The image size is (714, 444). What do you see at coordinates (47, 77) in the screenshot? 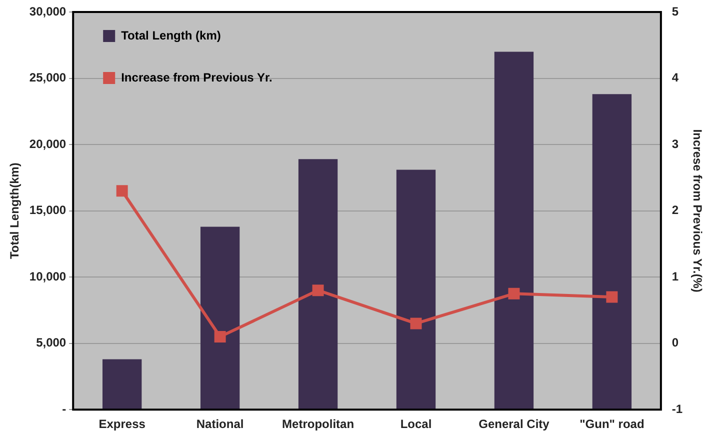
I see `y-tick-label: 25,000` at bounding box center [47, 77].